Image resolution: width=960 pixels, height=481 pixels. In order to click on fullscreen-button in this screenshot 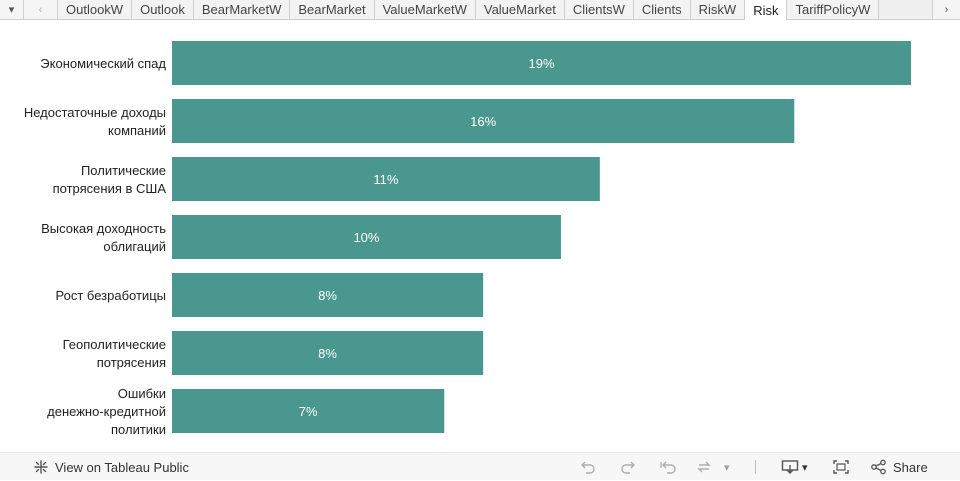, I will do `click(841, 467)`.